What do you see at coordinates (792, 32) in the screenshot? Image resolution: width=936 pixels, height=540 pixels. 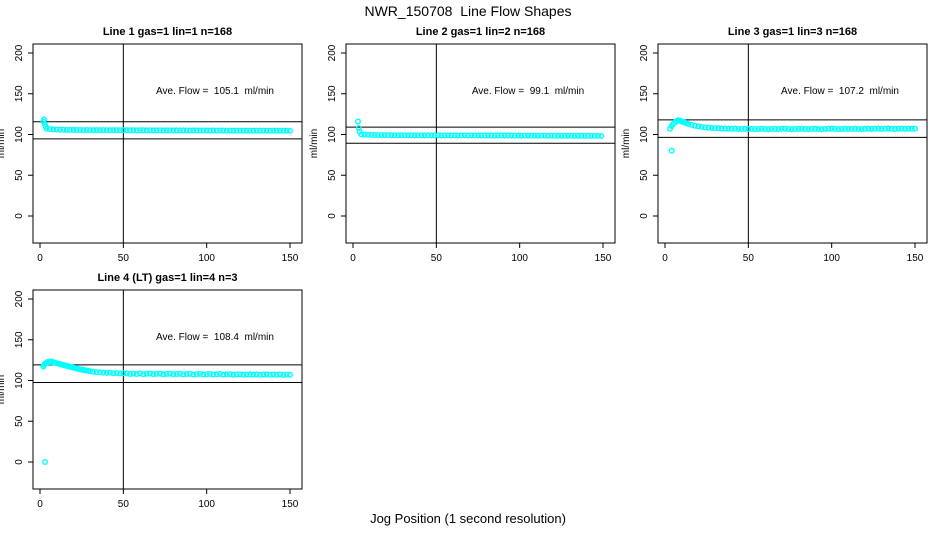 I see `panel-title-line-3: Line 3 gas=1 lin=3 n=168` at bounding box center [792, 32].